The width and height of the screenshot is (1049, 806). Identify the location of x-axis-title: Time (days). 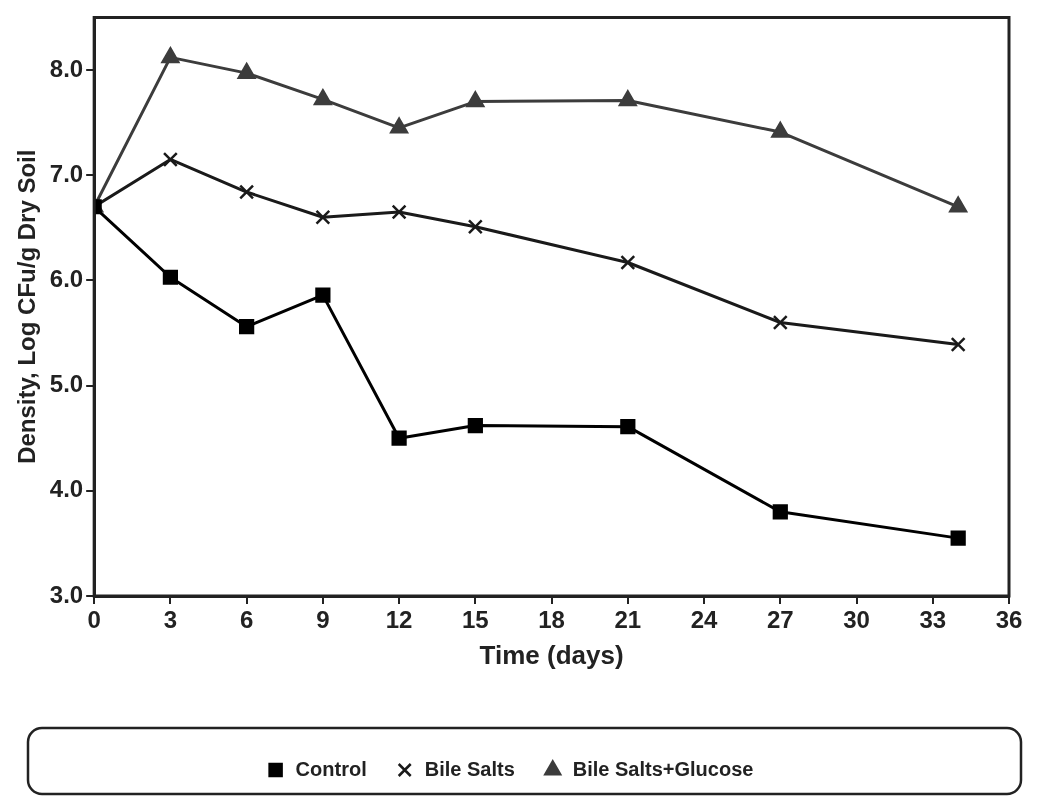
(551, 654).